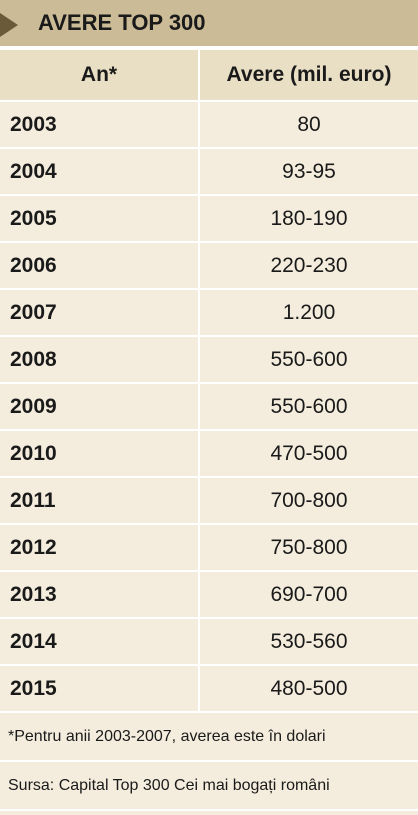 The width and height of the screenshot is (418, 815). Describe the element at coordinates (309, 641) in the screenshot. I see `value-cell: 530-560` at that location.